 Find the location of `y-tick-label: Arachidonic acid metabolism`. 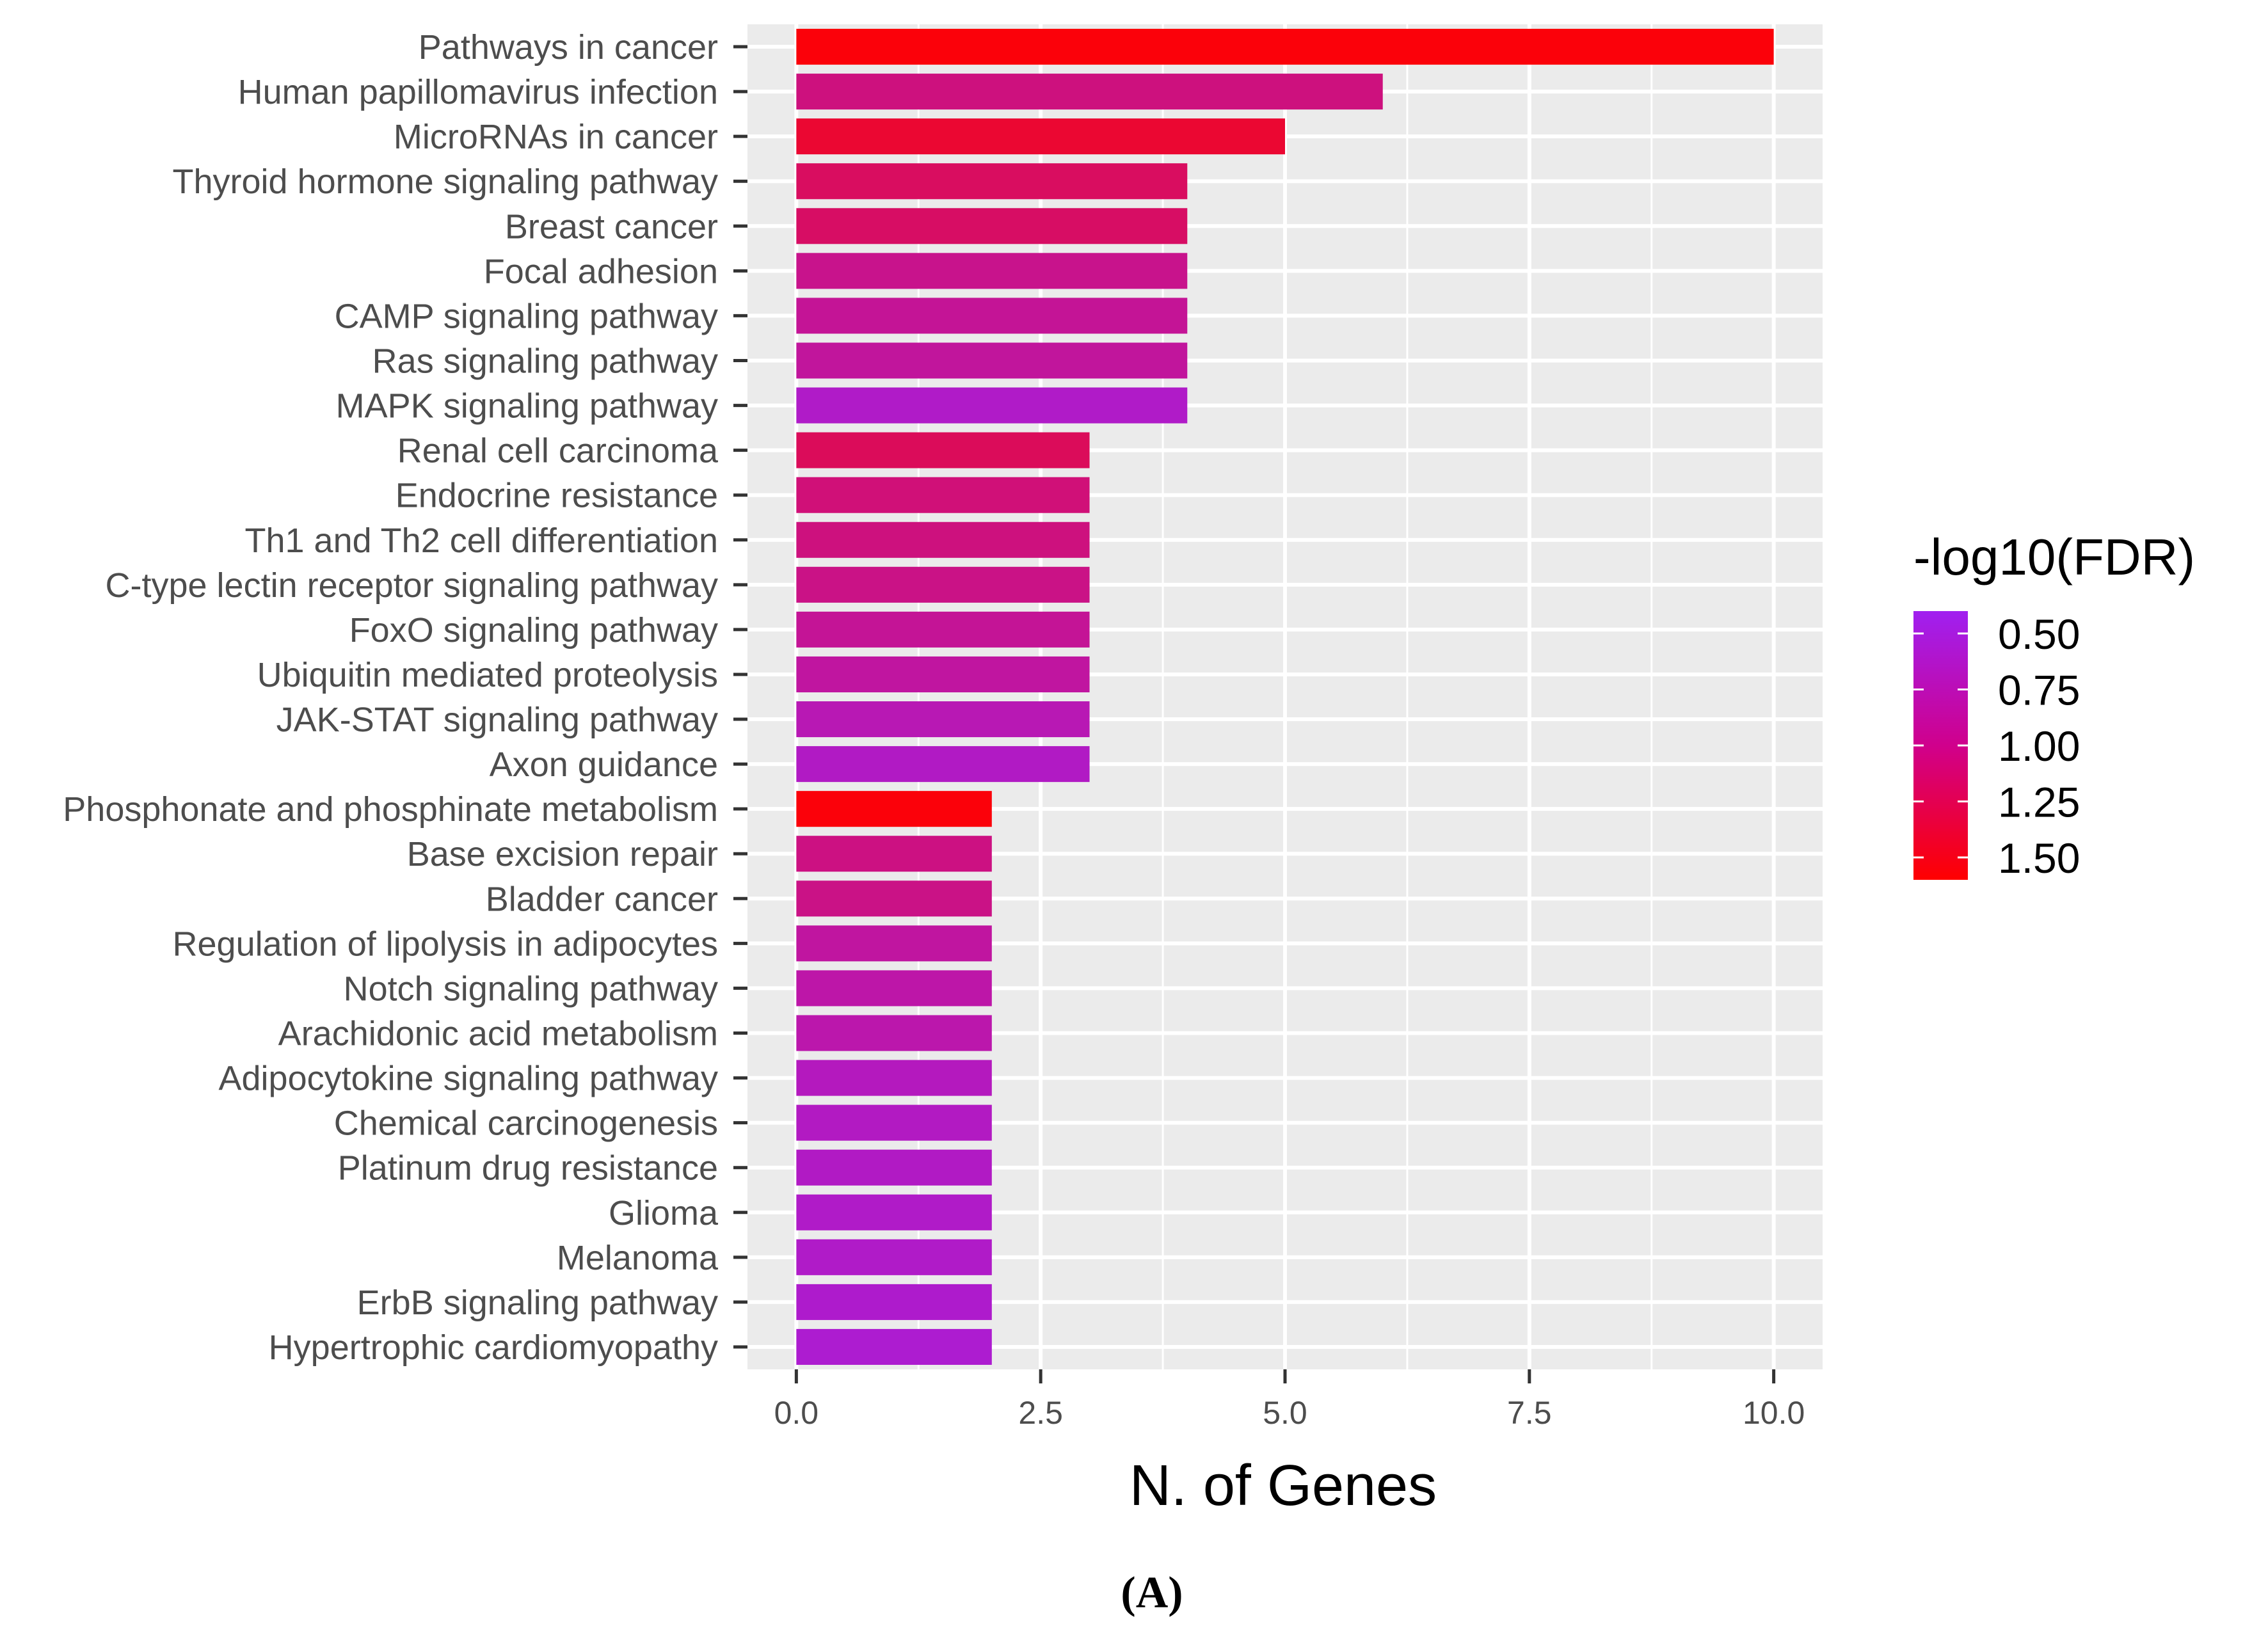

y-tick-label: Arachidonic acid metabolism is located at coordinates (498, 1034).